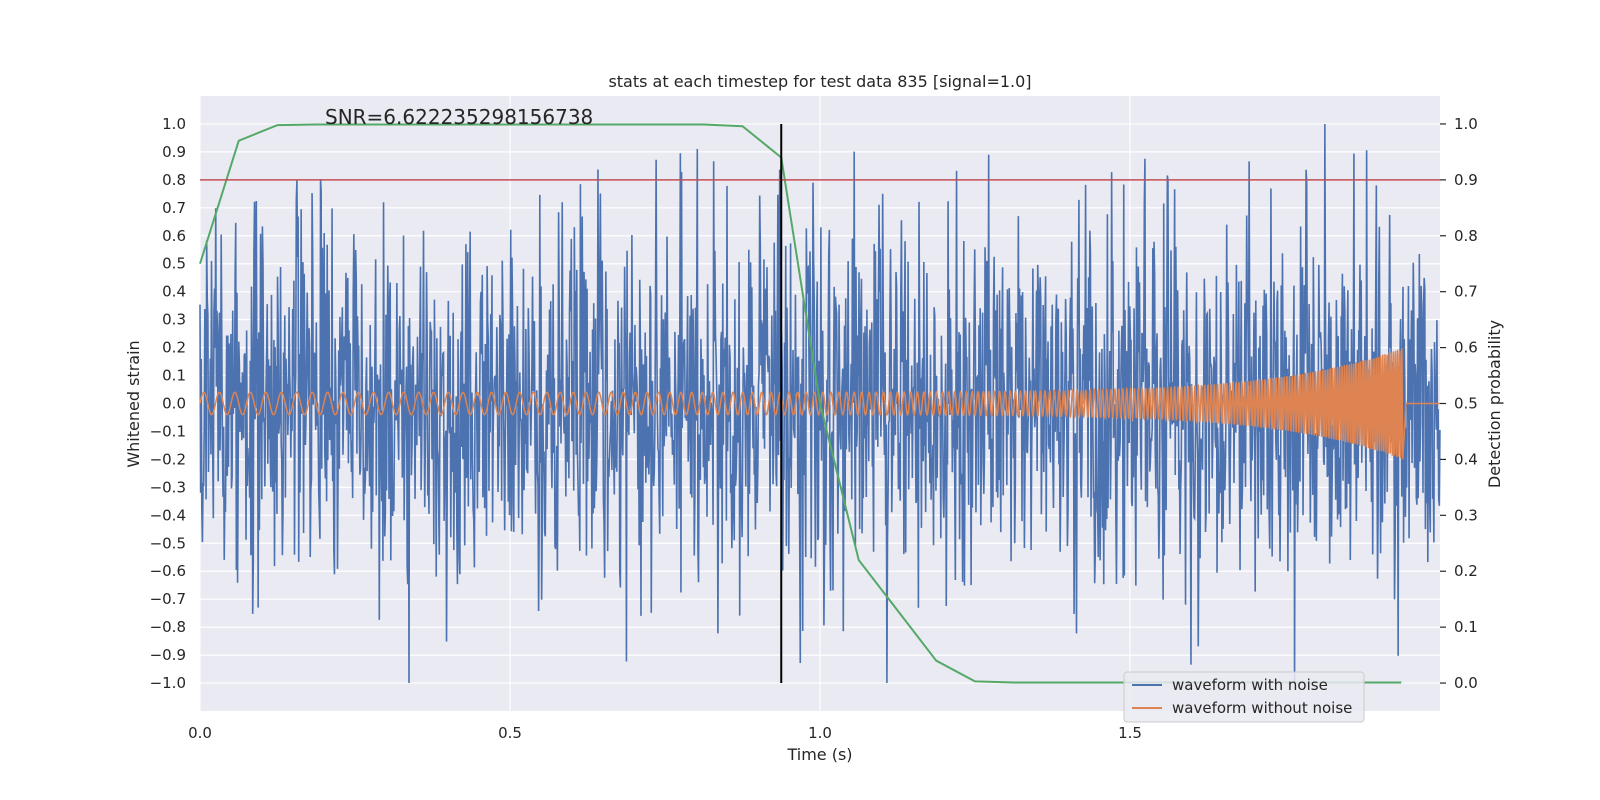 Image resolution: width=1600 pixels, height=800 pixels. What do you see at coordinates (1466, 124) in the screenshot?
I see `y-right-tick-label: 1.0` at bounding box center [1466, 124].